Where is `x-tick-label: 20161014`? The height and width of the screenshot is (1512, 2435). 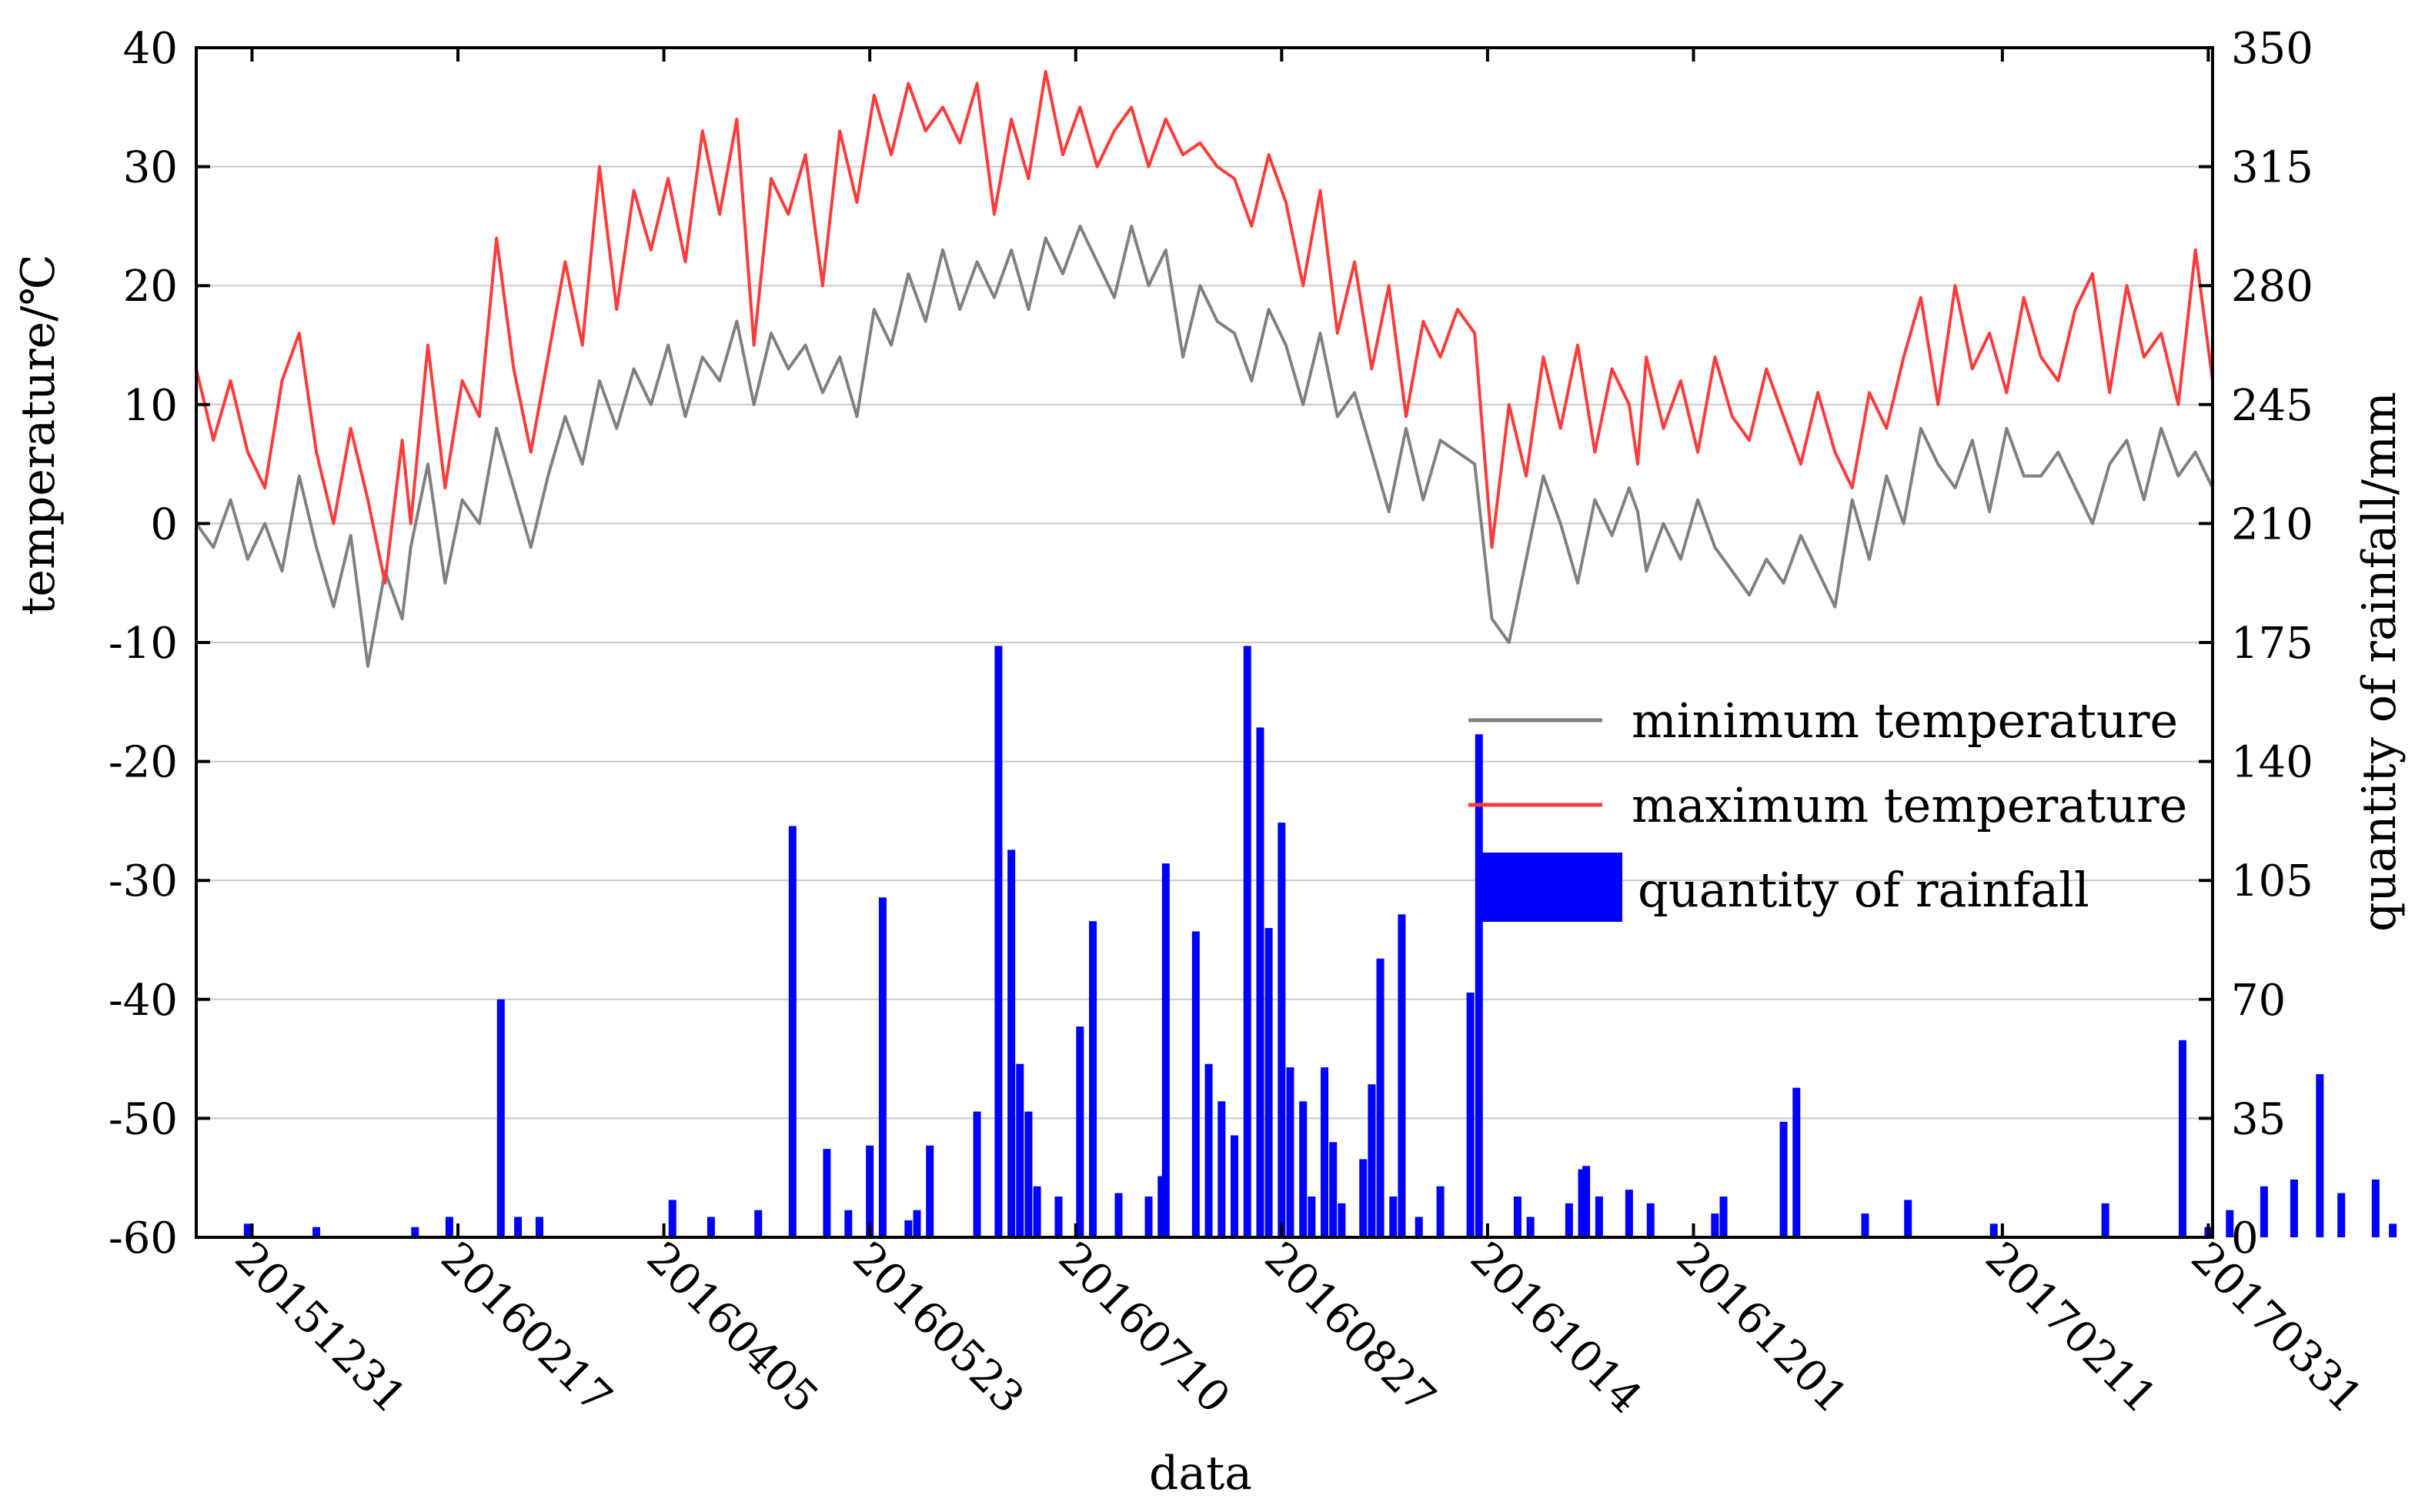
x-tick-label: 20161014 is located at coordinates (1556, 1328).